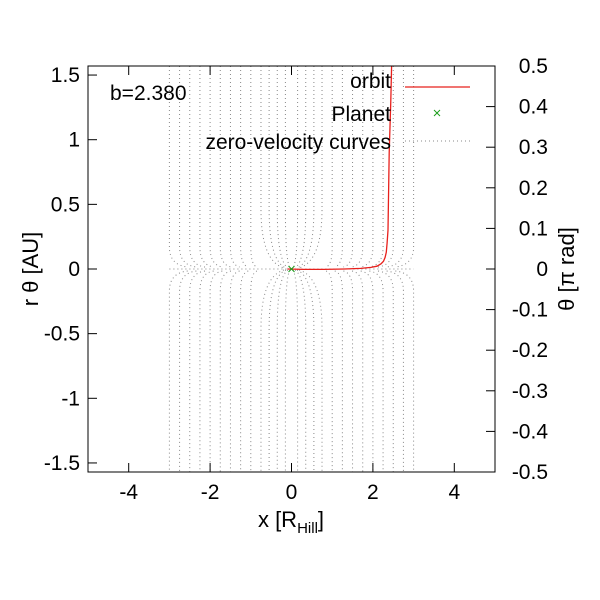  Describe the element at coordinates (65, 75) in the screenshot. I see `y-tick-label-6: 1.5` at that location.